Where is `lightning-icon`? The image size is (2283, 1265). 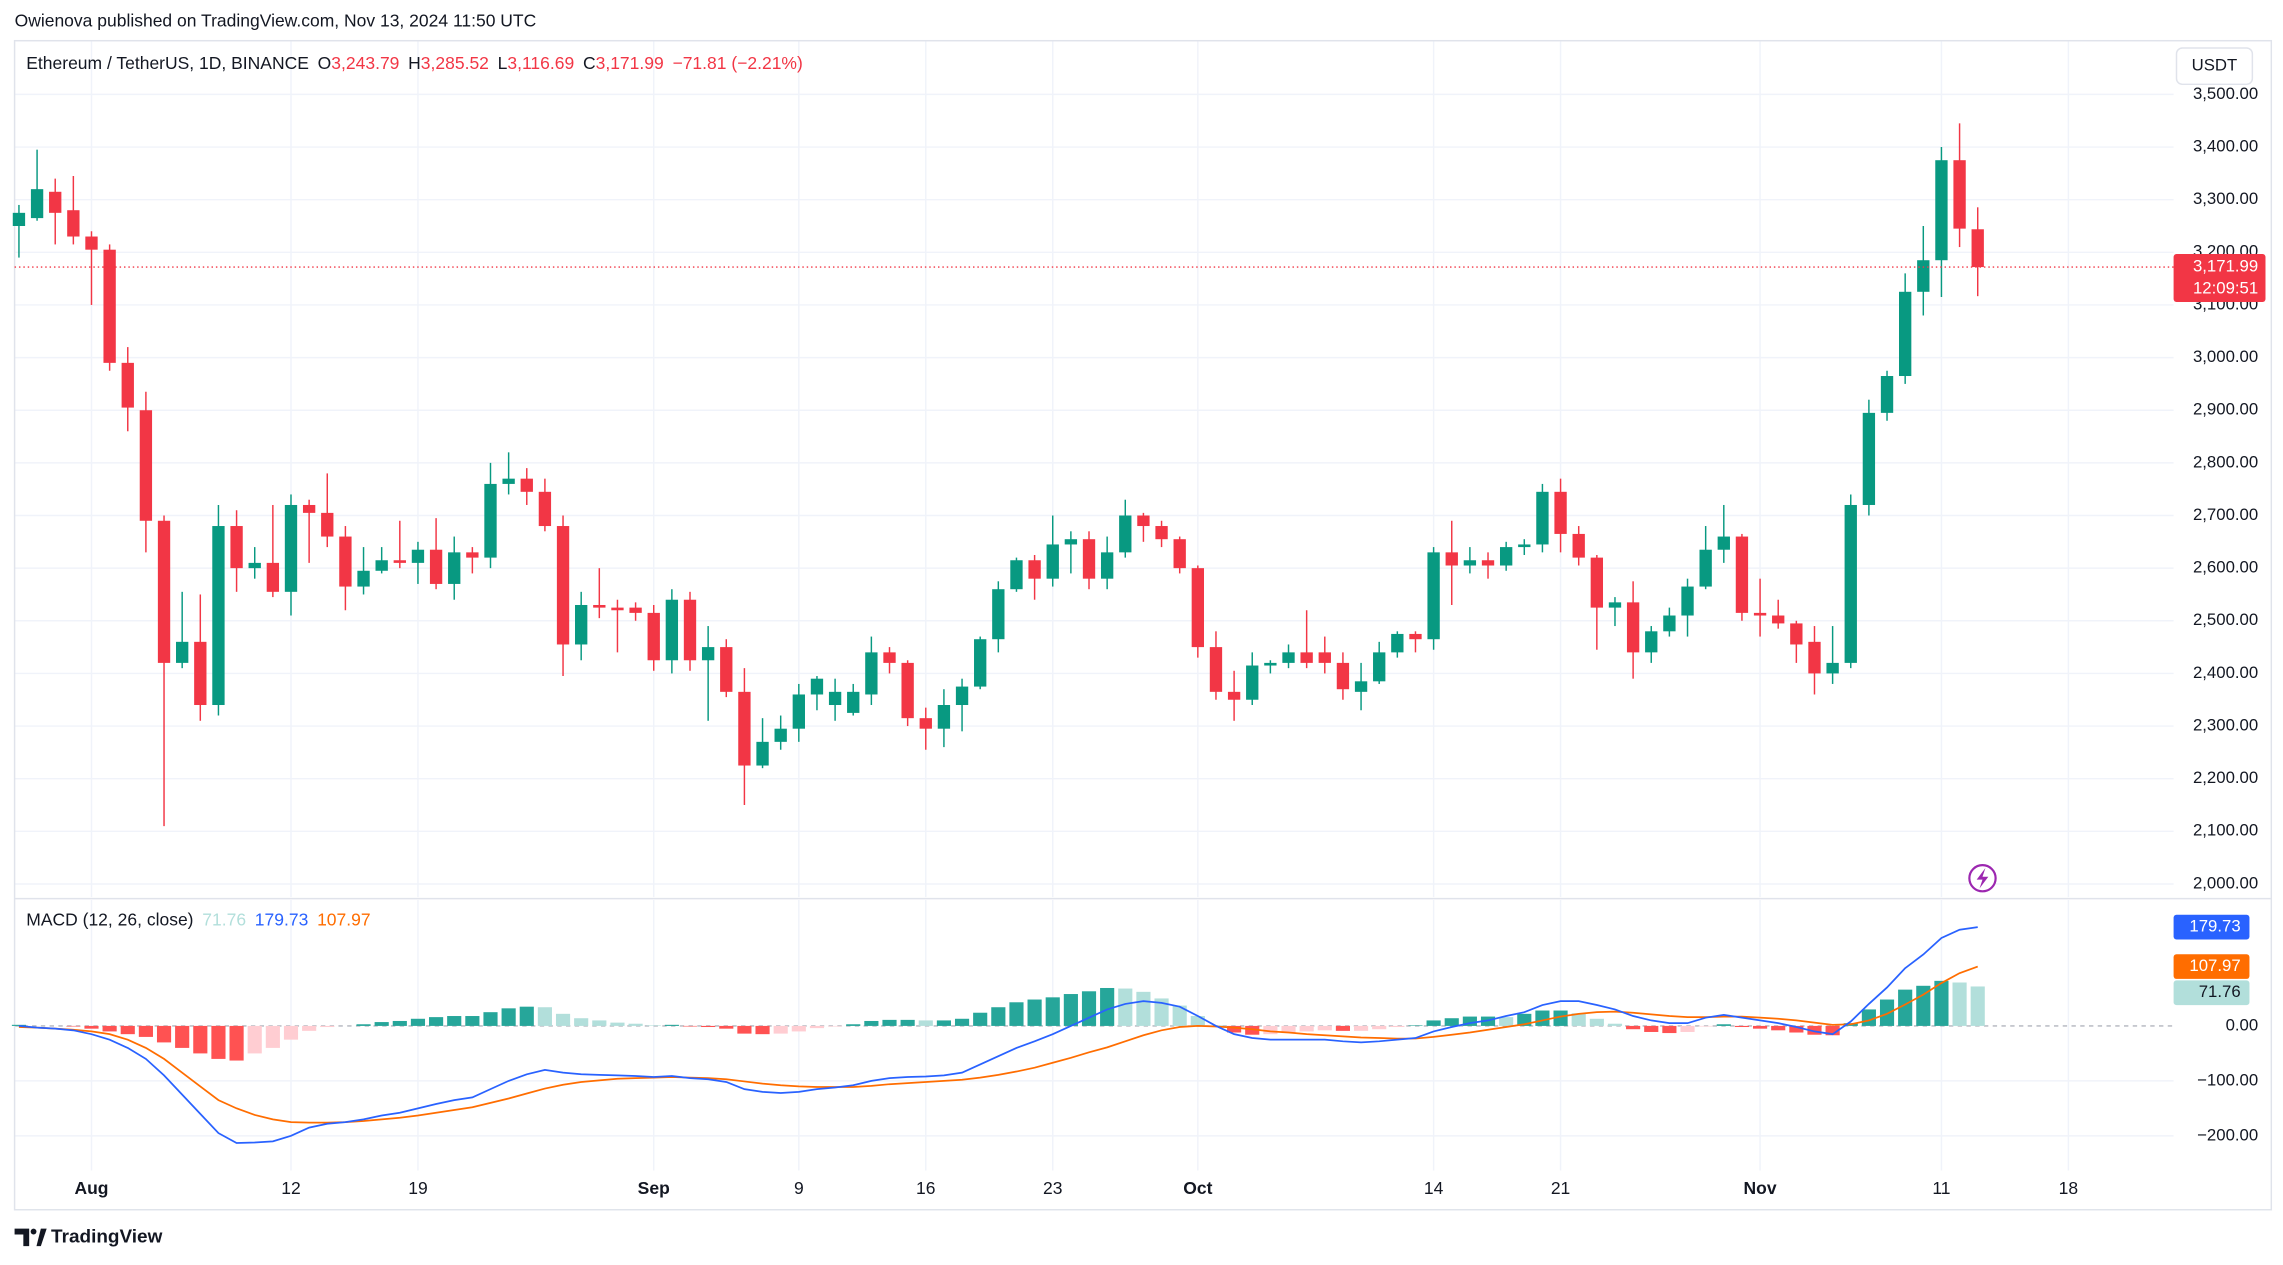
lightning-icon is located at coordinates (1982, 878).